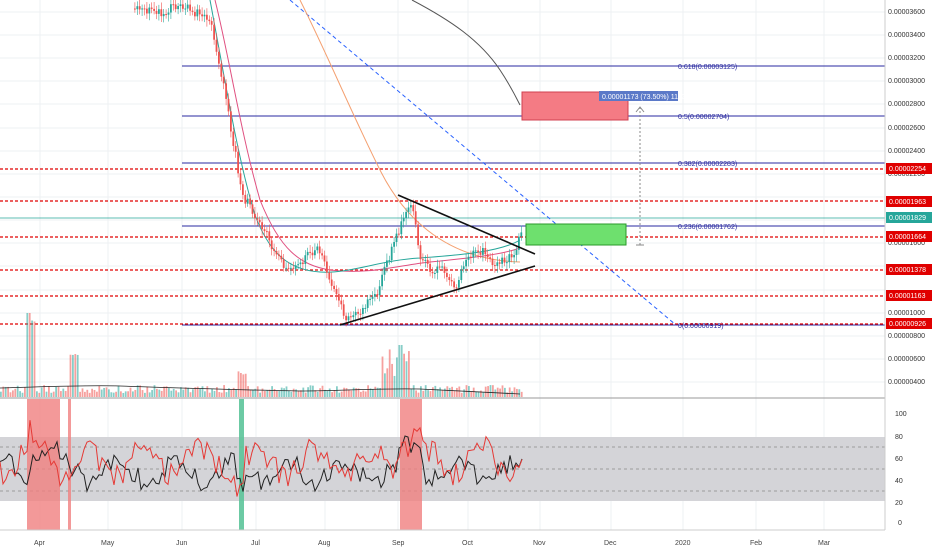 The height and width of the screenshot is (550, 932). I want to click on price-tick: 0.00001000, so click(906, 313).